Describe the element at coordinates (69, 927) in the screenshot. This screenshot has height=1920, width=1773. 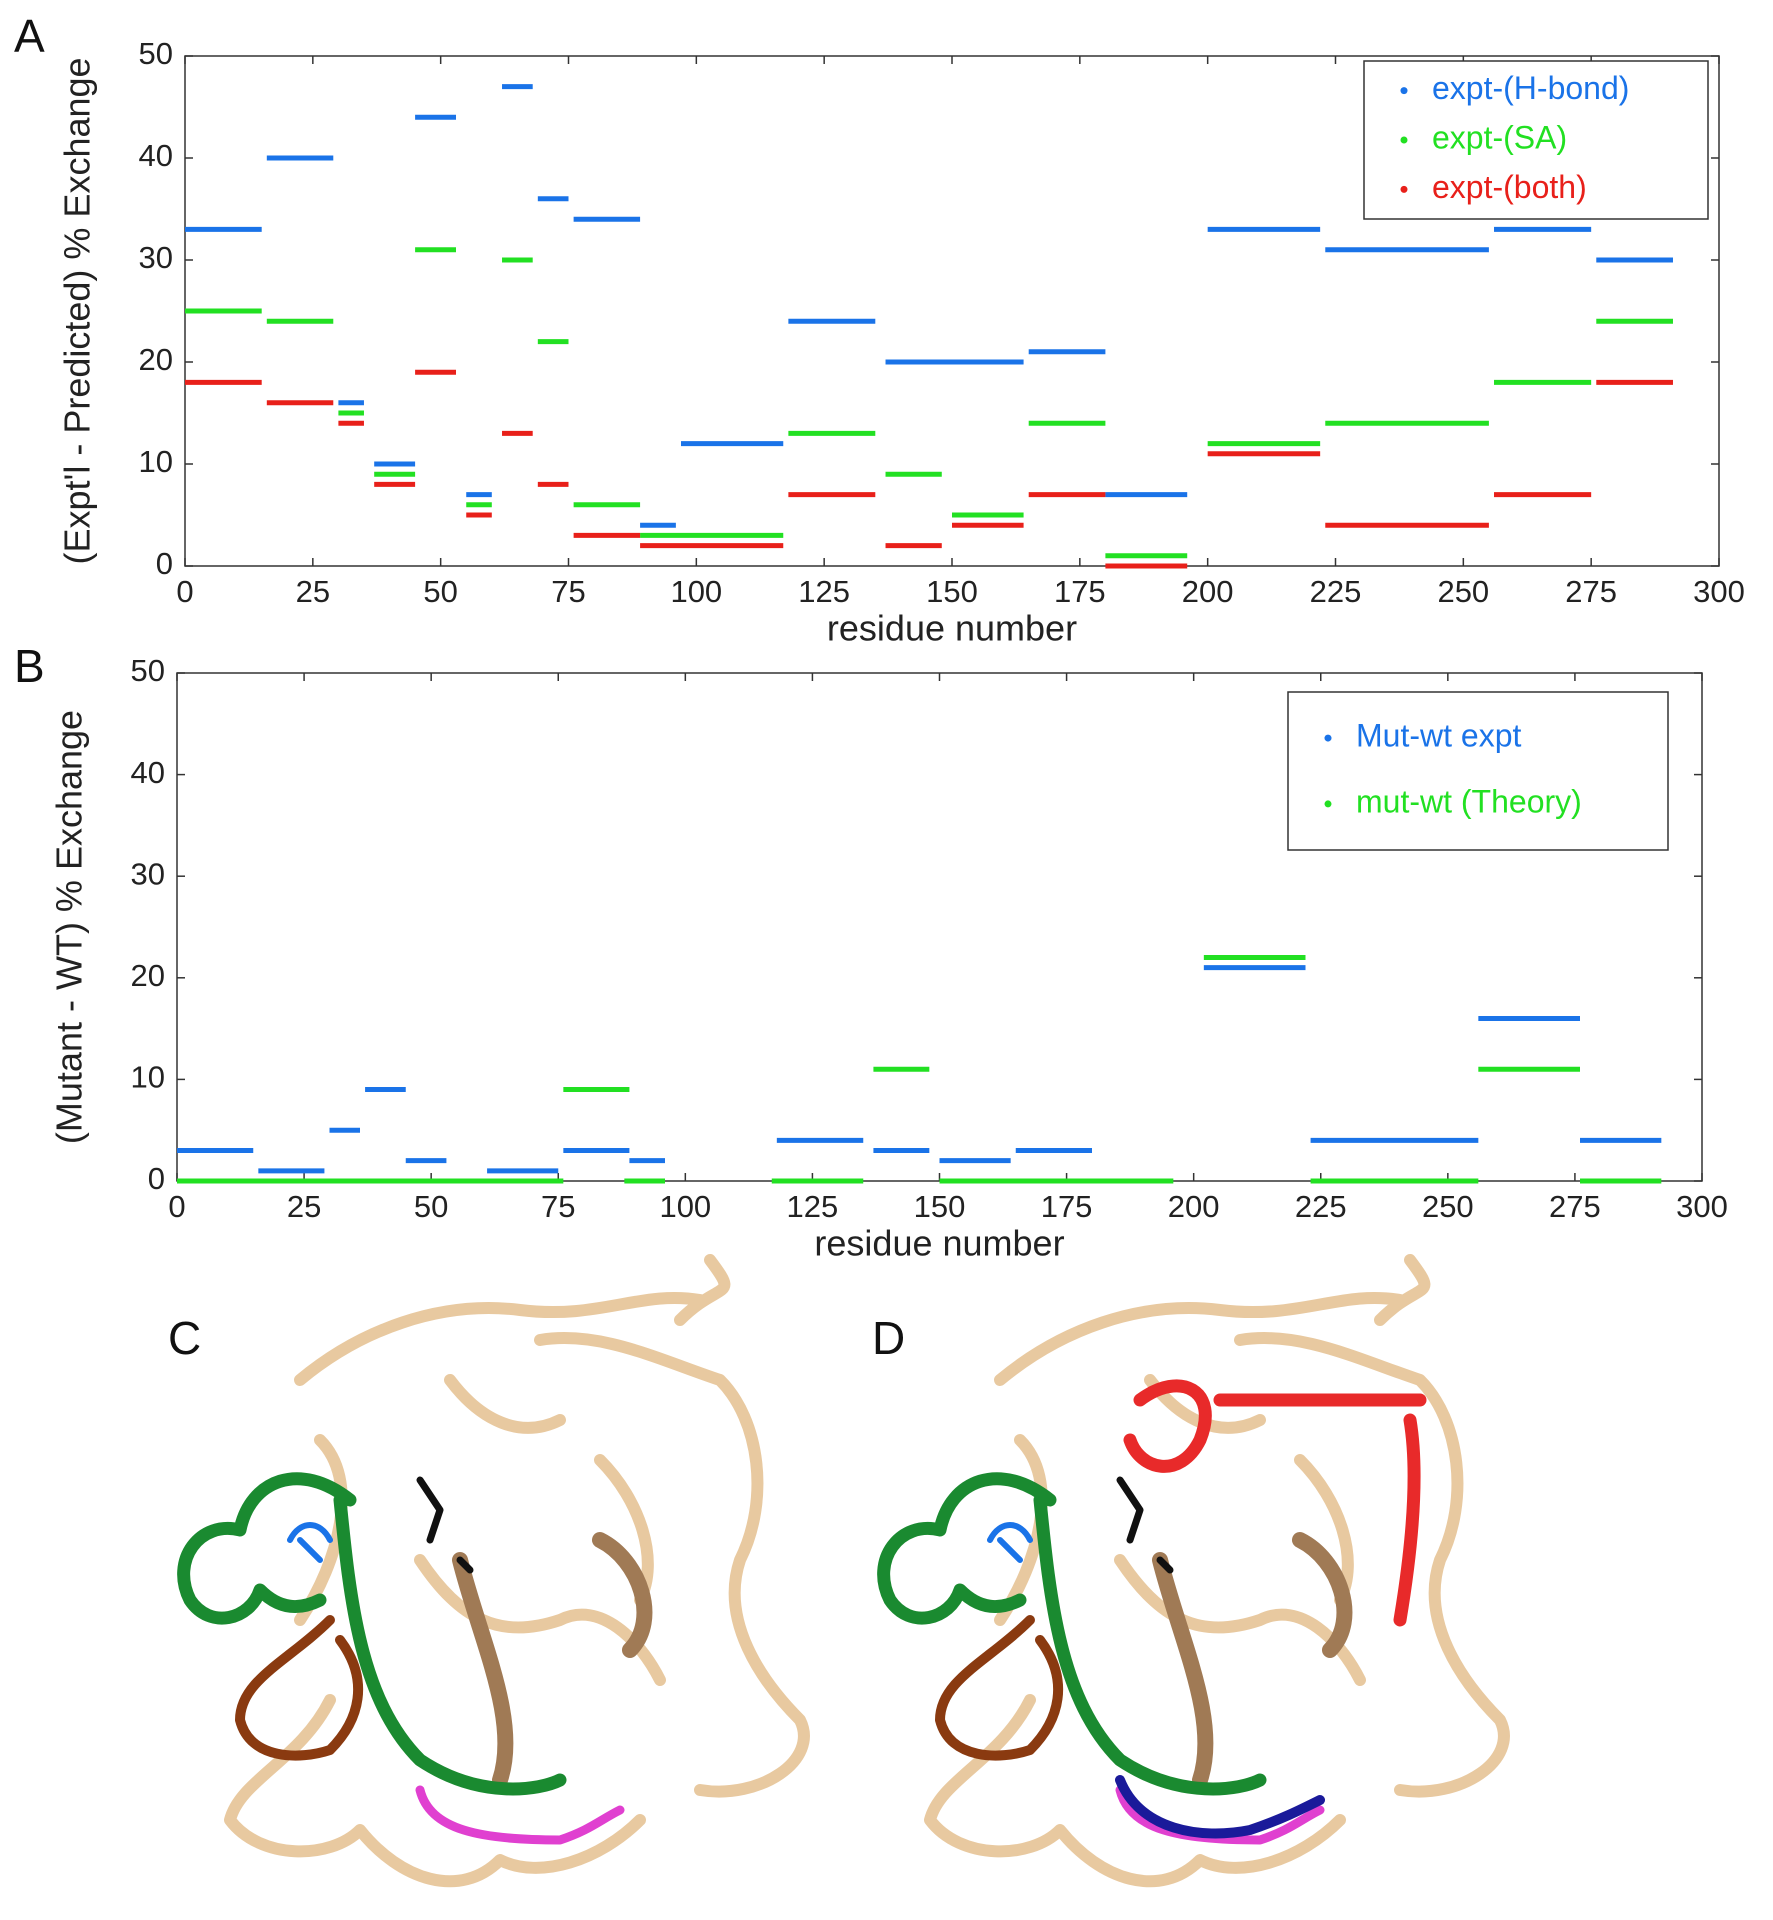
I see `y-axis-label: (Mutant - WT) % Exchange` at that location.